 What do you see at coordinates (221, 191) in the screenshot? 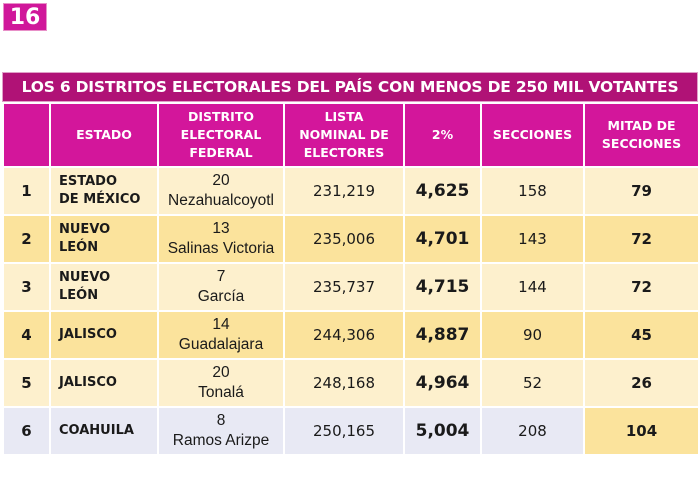
I see `distrito-cell: 20 Nezahualcoyotl` at bounding box center [221, 191].